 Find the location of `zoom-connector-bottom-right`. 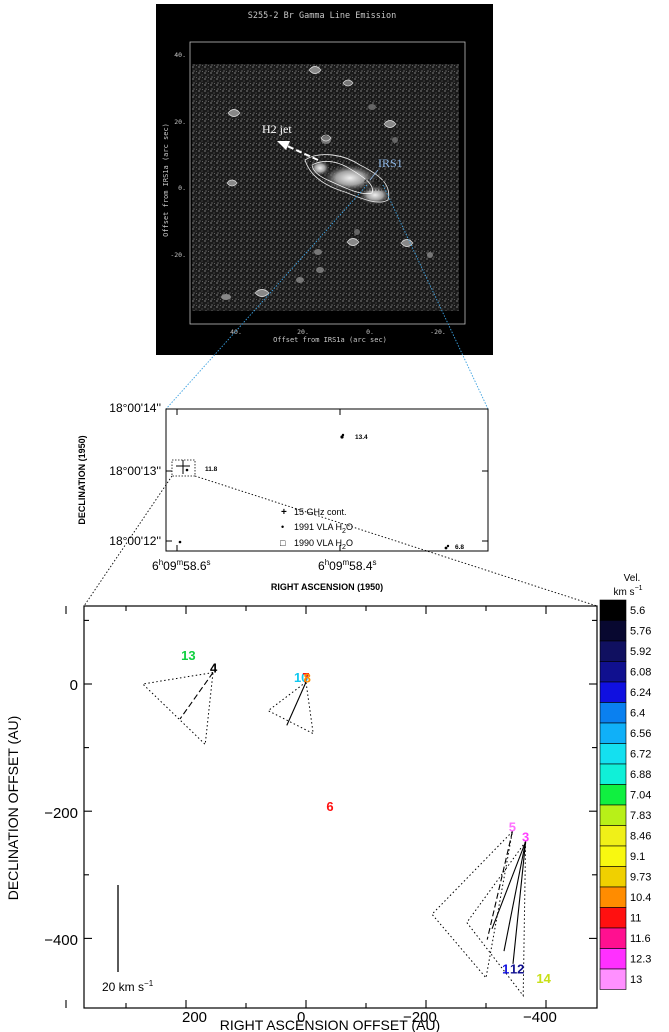

zoom-connector-bottom-right is located at coordinates (396, 541).